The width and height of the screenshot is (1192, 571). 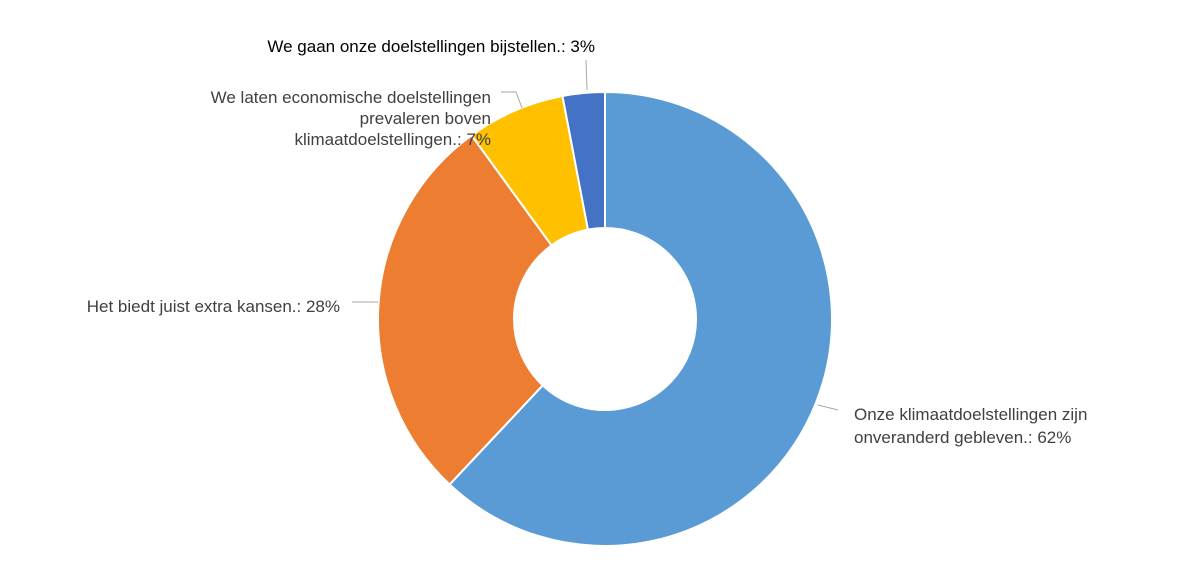 I want to click on slice-het-biedt-juist-extra-kansen, so click(x=465, y=309).